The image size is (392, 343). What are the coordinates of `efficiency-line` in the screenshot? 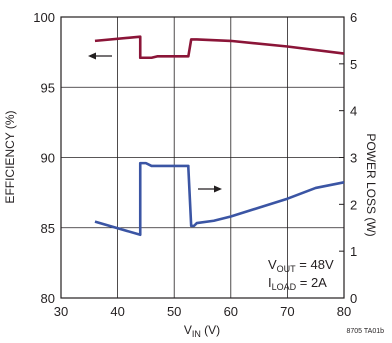 It's located at (219, 47).